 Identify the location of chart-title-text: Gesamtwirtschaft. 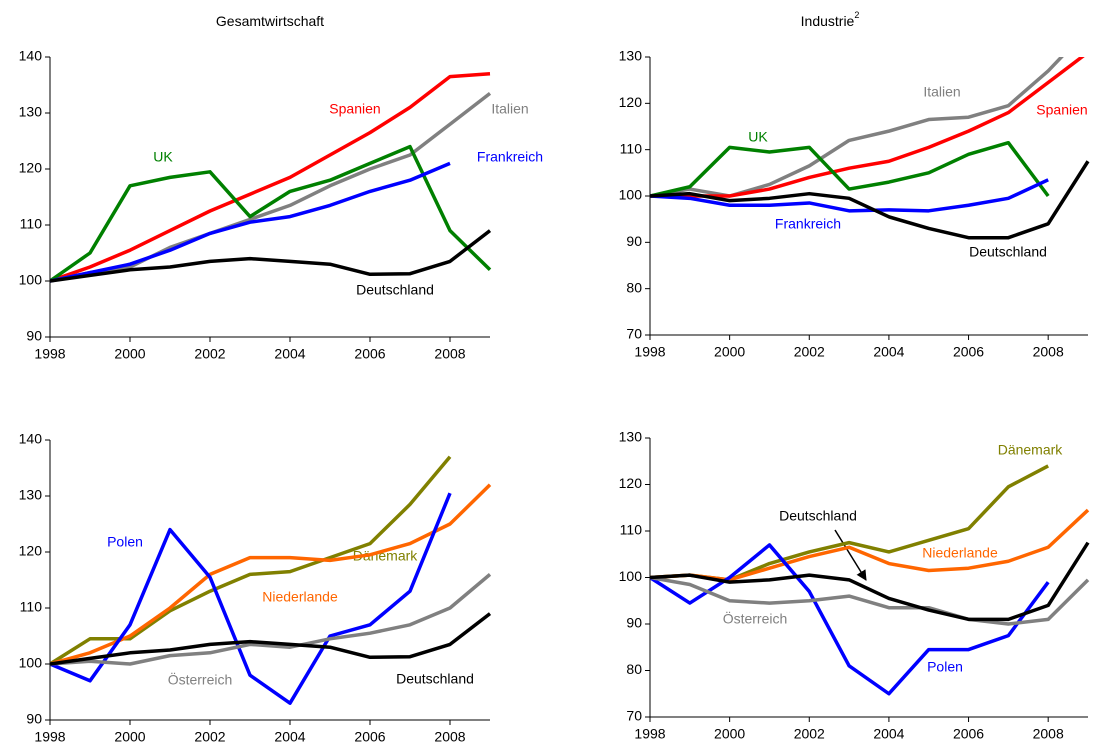
(270, 21).